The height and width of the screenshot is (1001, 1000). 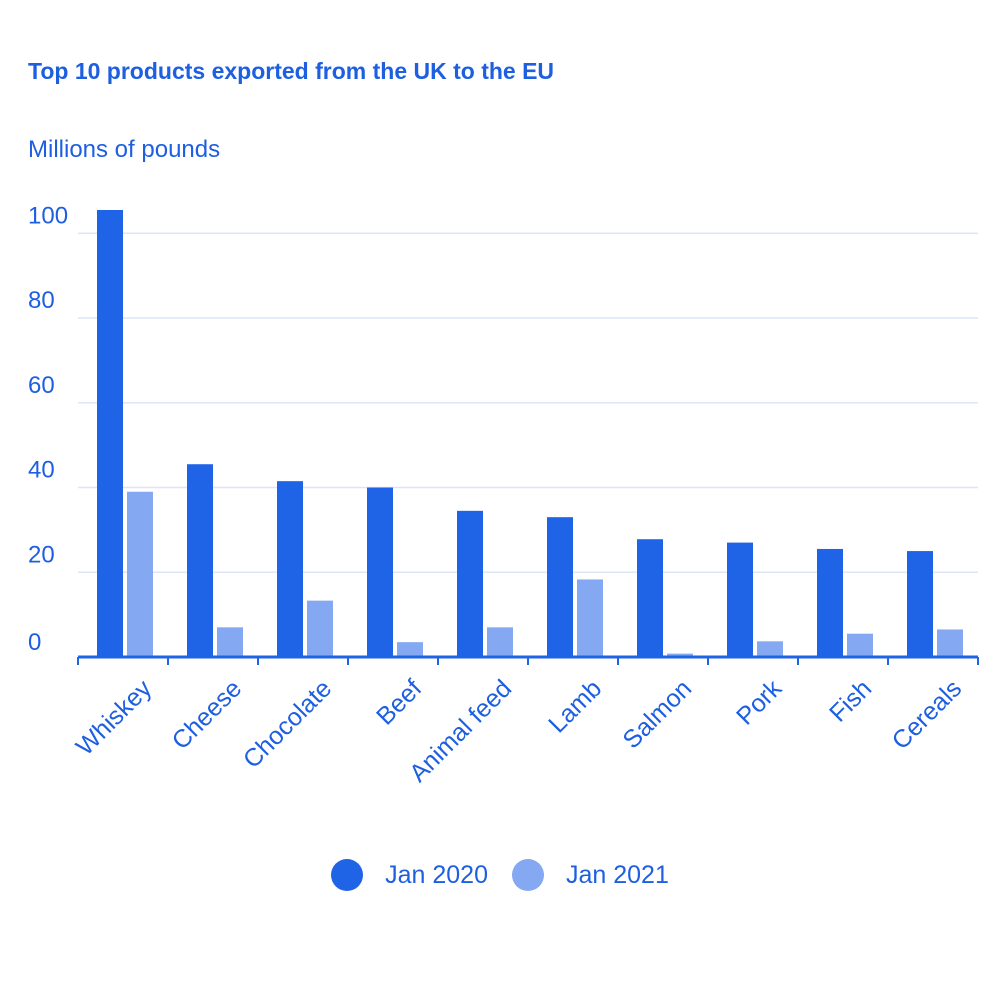 What do you see at coordinates (590, 618) in the screenshot?
I see `bar-lamb-jan-2021` at bounding box center [590, 618].